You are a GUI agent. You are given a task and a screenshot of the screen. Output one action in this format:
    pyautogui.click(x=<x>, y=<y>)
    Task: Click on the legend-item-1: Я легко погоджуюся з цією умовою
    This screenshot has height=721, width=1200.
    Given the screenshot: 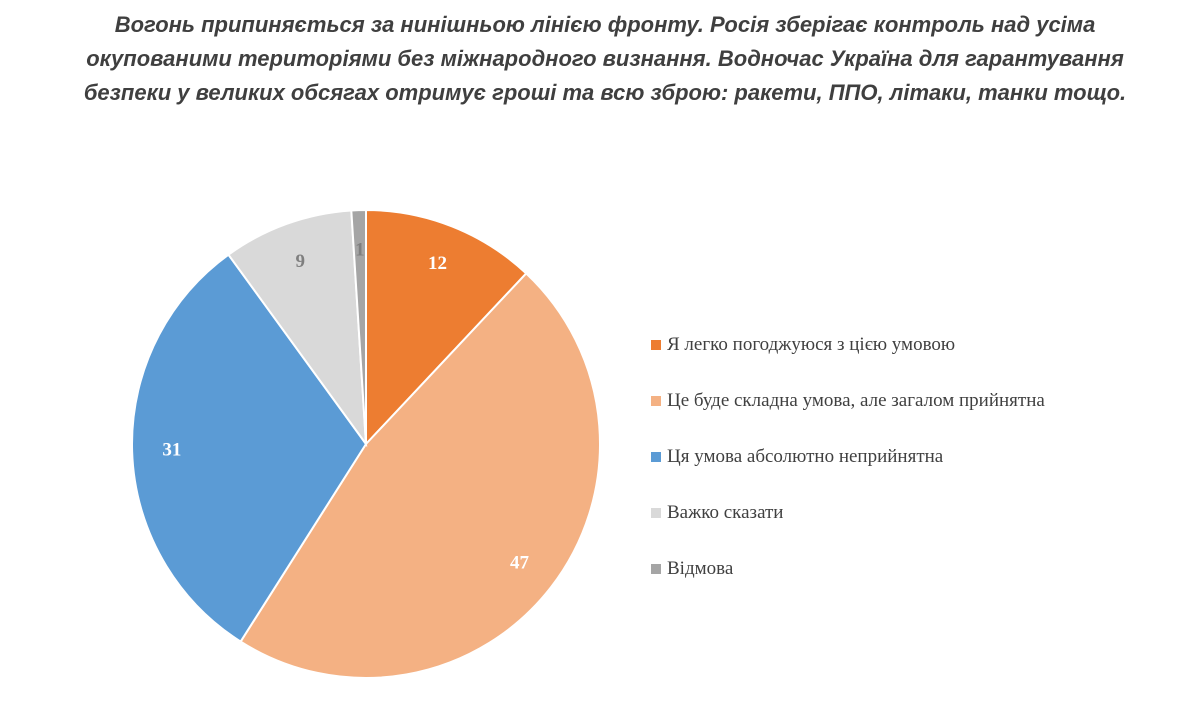 What is the action you would take?
    pyautogui.click(x=911, y=345)
    